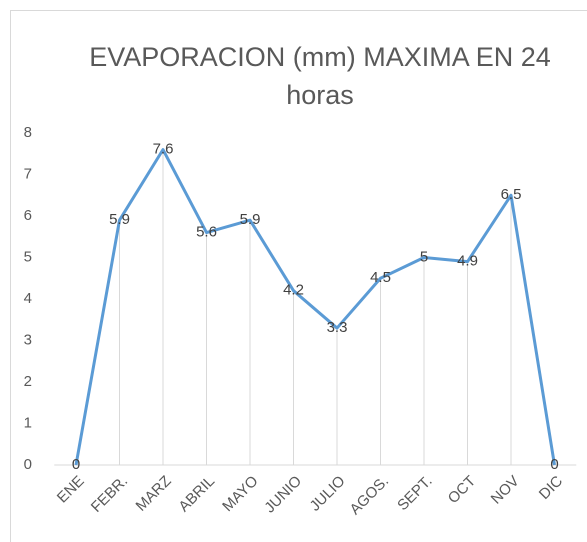  I want to click on y-tick-label: 3, so click(28, 339).